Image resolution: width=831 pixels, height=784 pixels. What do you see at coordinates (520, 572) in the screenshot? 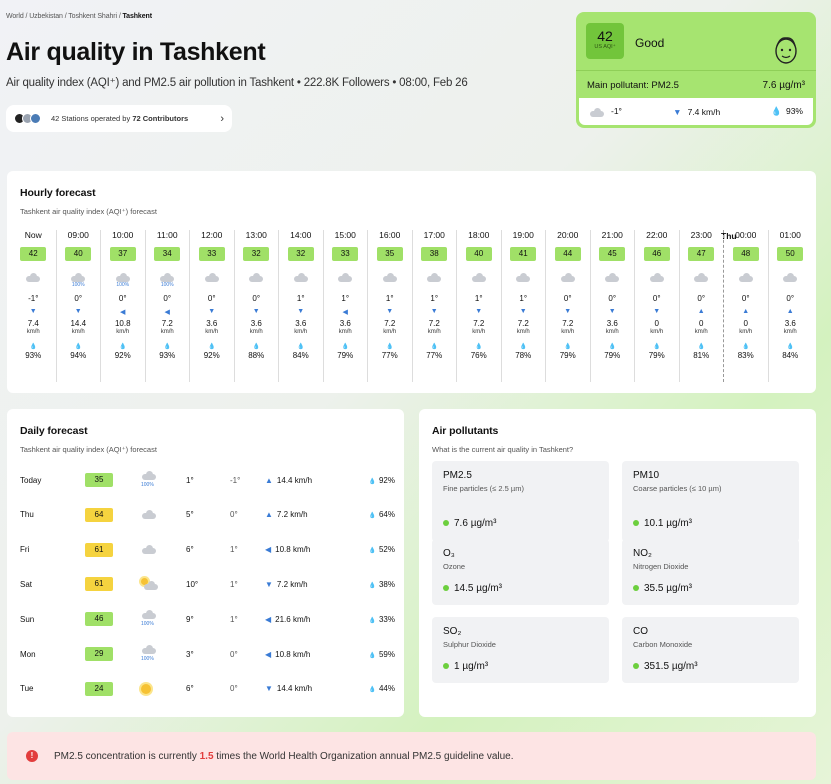
I see `pollutant-card: O₃ Ozone 14.5 µg/m³` at bounding box center [520, 572].